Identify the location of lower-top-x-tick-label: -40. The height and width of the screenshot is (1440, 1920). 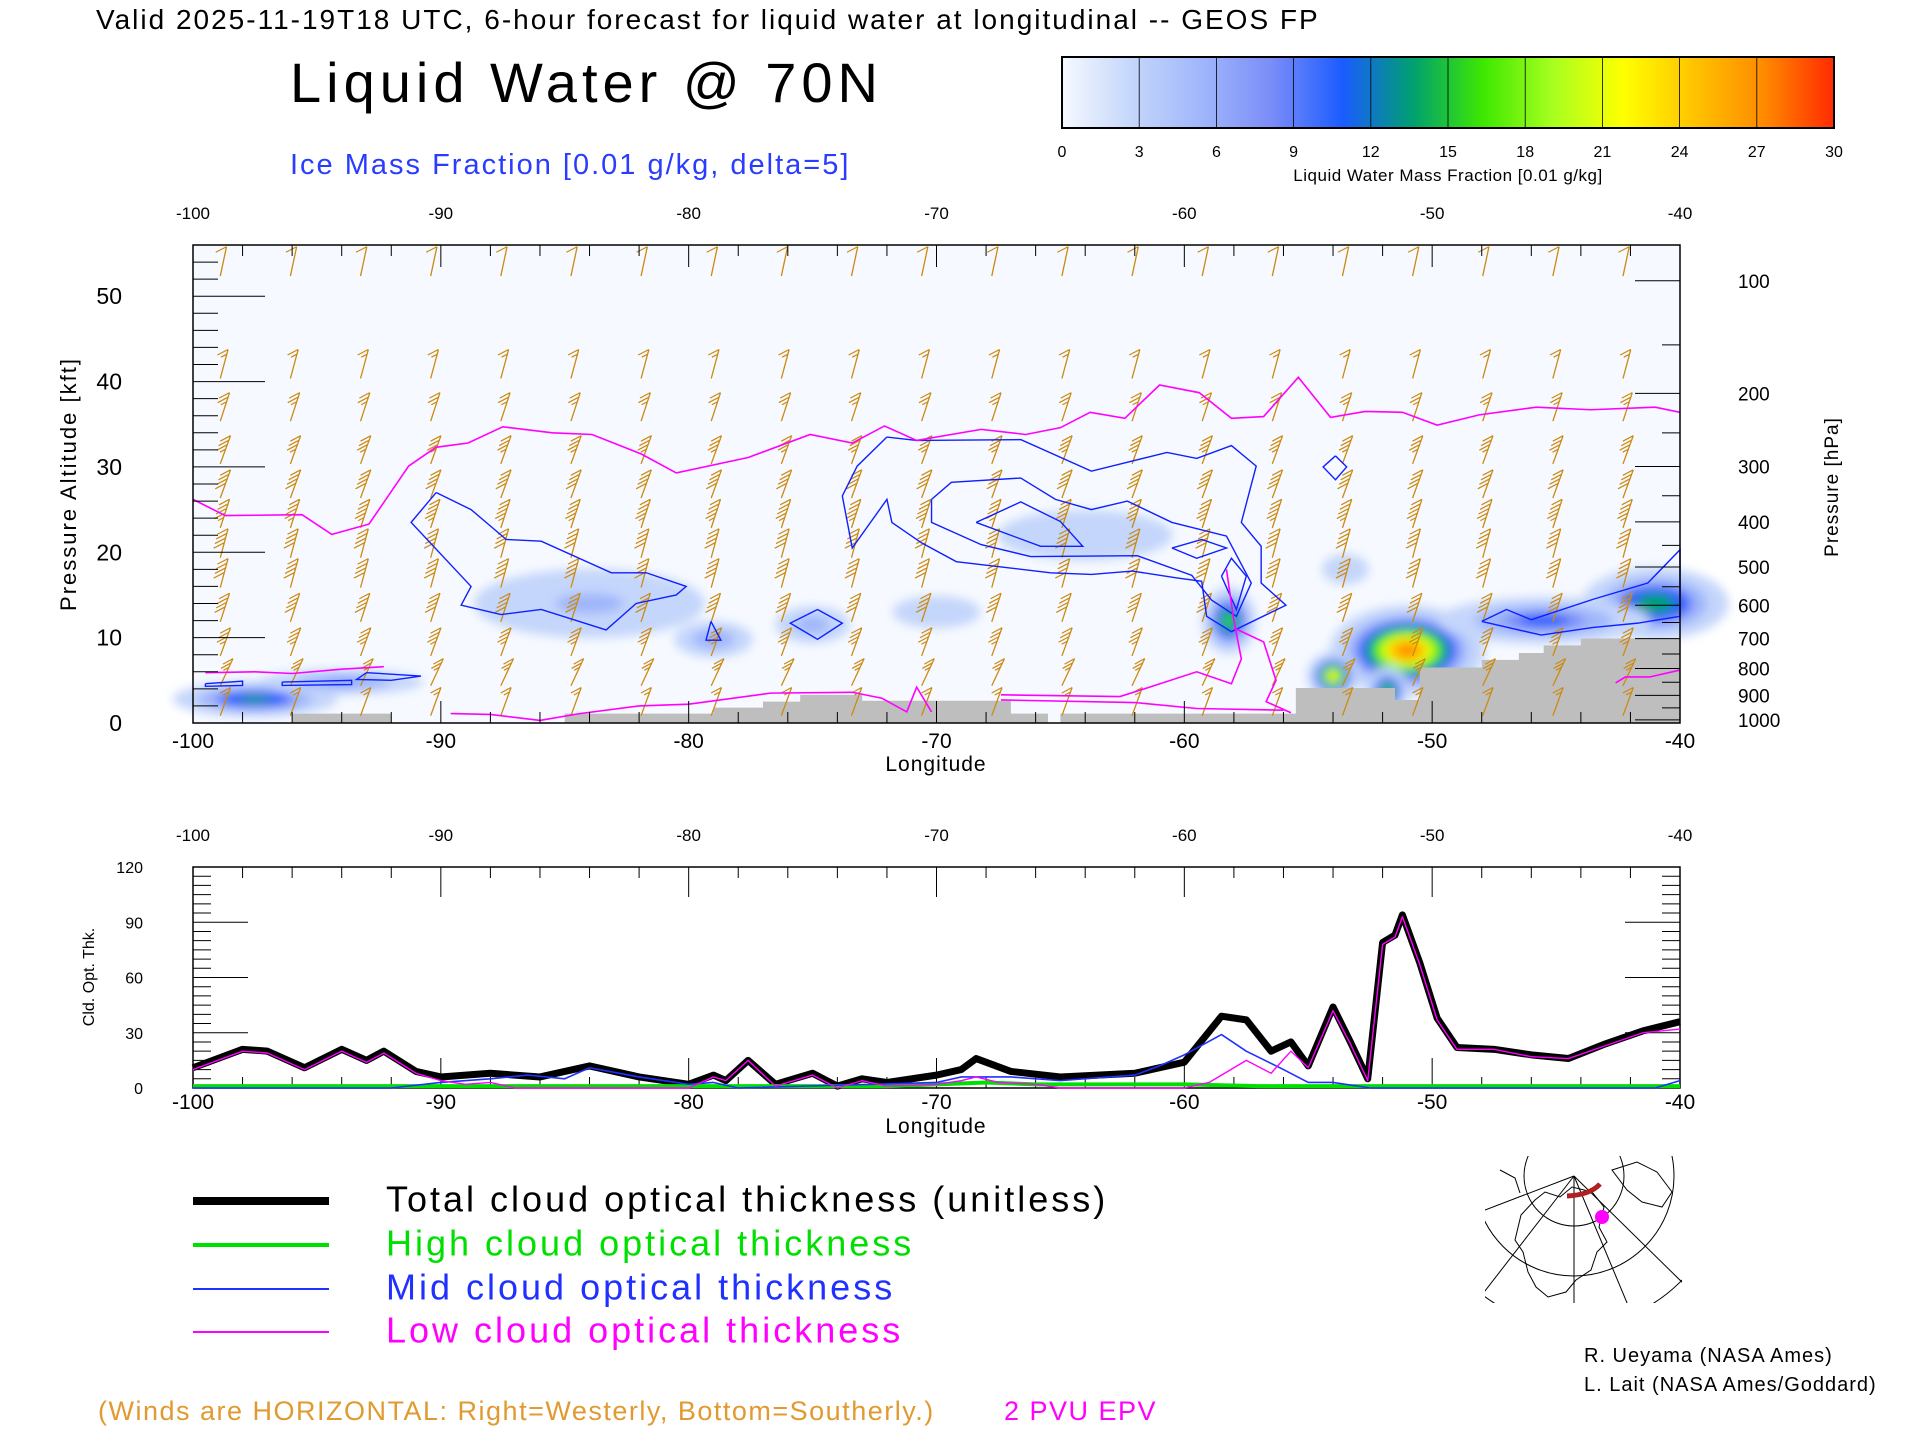
(1680, 835).